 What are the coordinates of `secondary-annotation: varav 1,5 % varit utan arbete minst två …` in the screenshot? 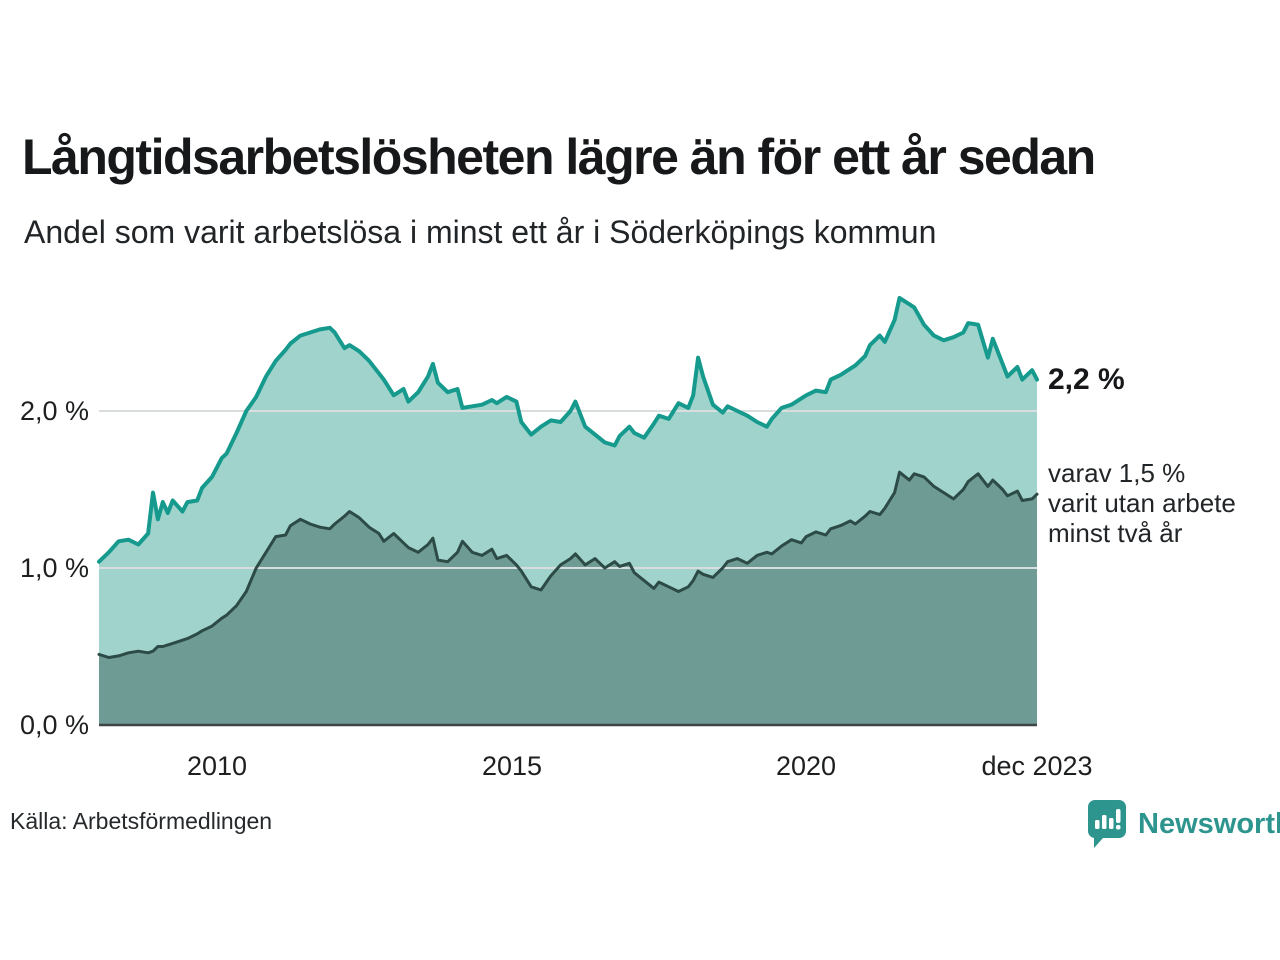 It's located at (1142, 503).